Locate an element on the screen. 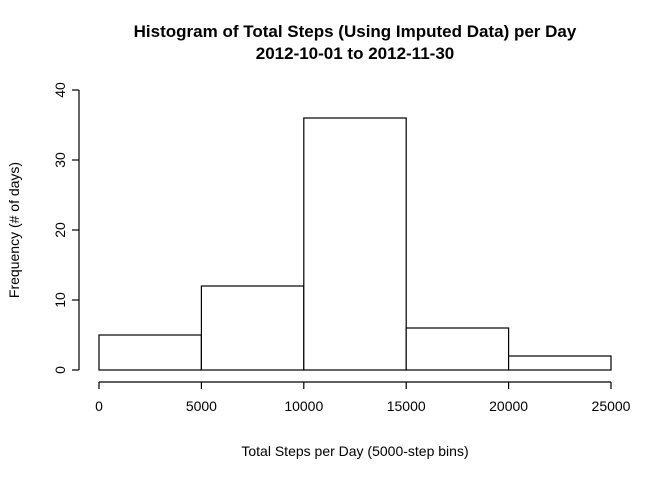 The height and width of the screenshot is (480, 672). x-tick-label-5: 25000 is located at coordinates (611, 406).